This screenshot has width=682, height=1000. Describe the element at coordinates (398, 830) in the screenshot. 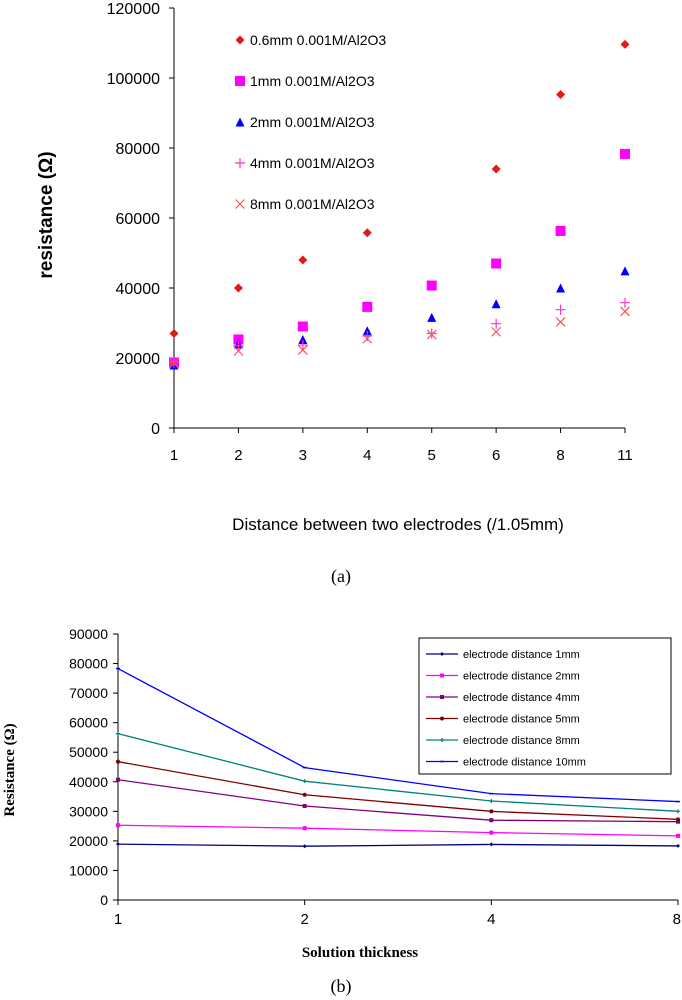

I see `chart-b-line-electrode-distance-2mm` at that location.